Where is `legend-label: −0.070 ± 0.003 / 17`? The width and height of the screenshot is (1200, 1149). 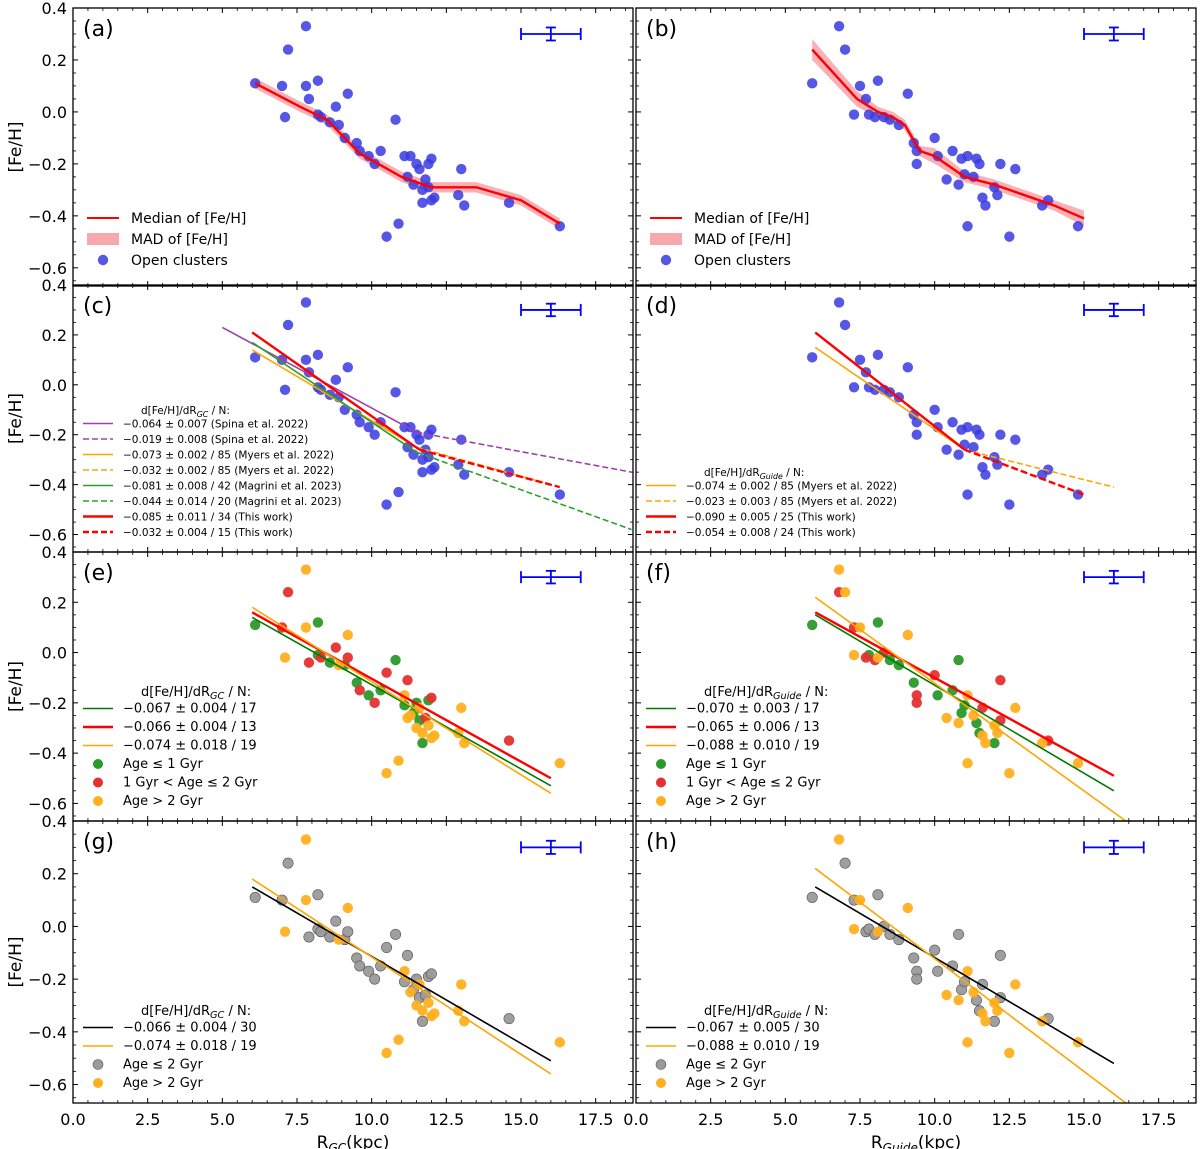
legend-label: −0.070 ± 0.003 / 17 is located at coordinates (753, 709).